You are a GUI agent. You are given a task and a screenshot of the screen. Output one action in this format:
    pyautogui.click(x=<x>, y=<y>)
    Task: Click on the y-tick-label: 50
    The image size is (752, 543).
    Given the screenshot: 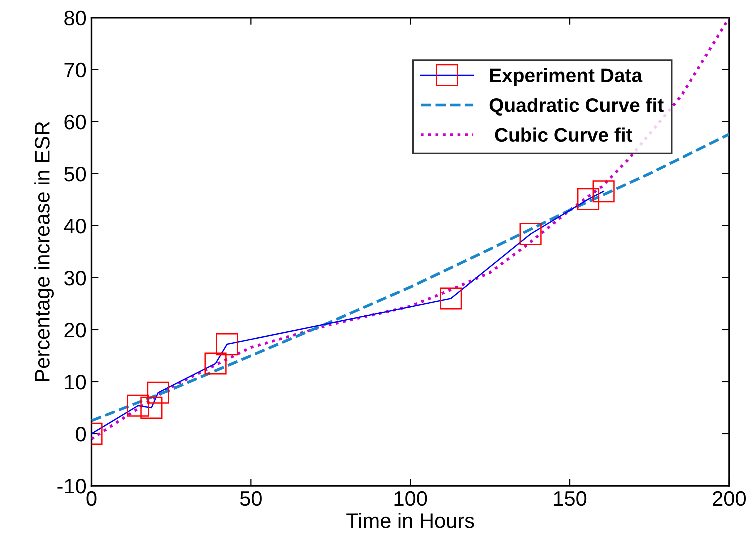 What is the action you would take?
    pyautogui.click(x=75, y=174)
    